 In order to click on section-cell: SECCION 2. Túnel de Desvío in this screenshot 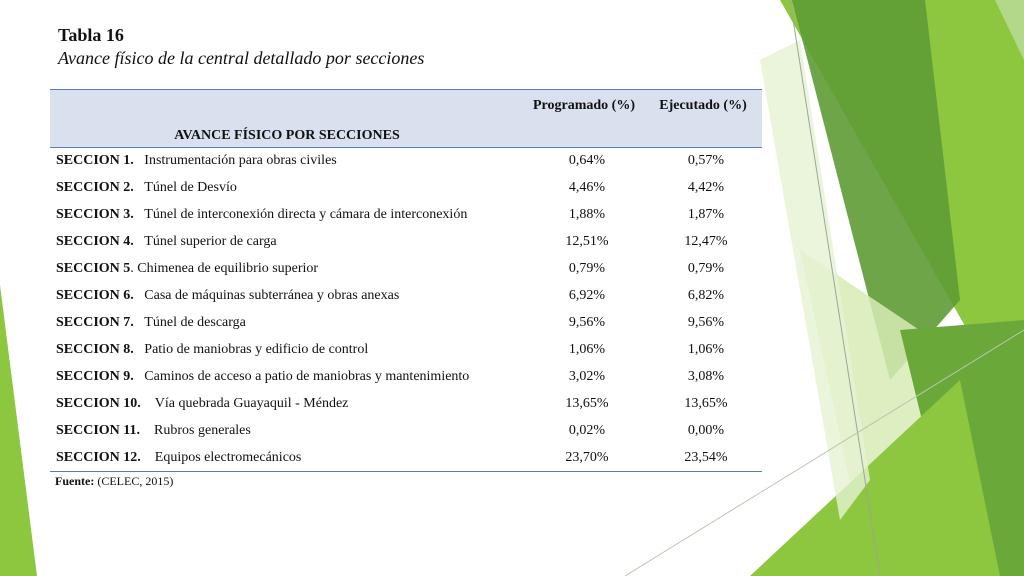, I will do `click(287, 188)`.